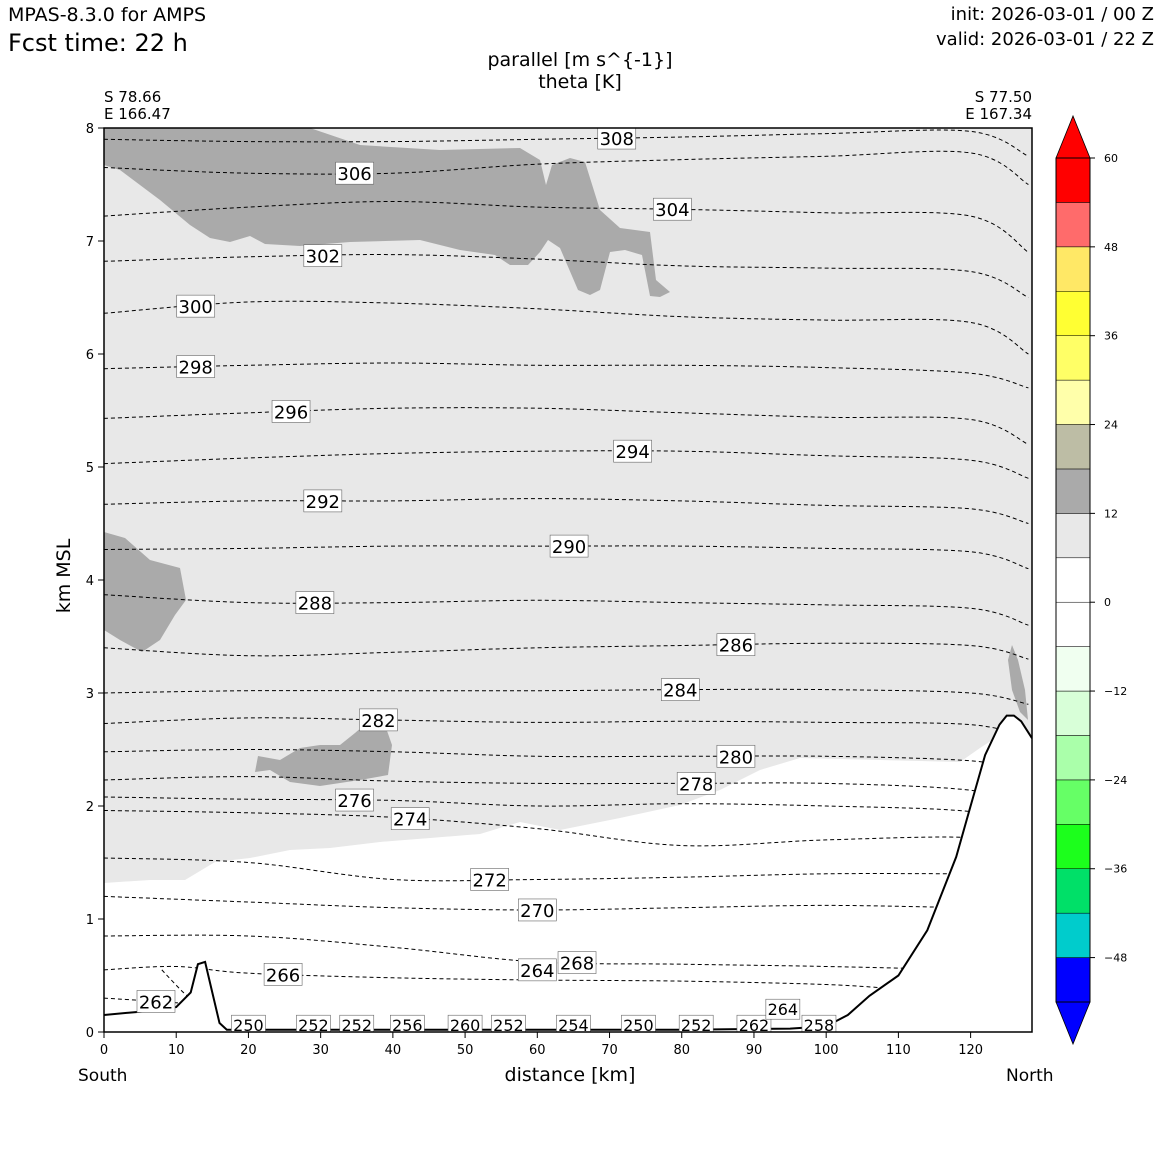  What do you see at coordinates (580, 82) in the screenshot?
I see `chart-subtitle: theta [K]` at bounding box center [580, 82].